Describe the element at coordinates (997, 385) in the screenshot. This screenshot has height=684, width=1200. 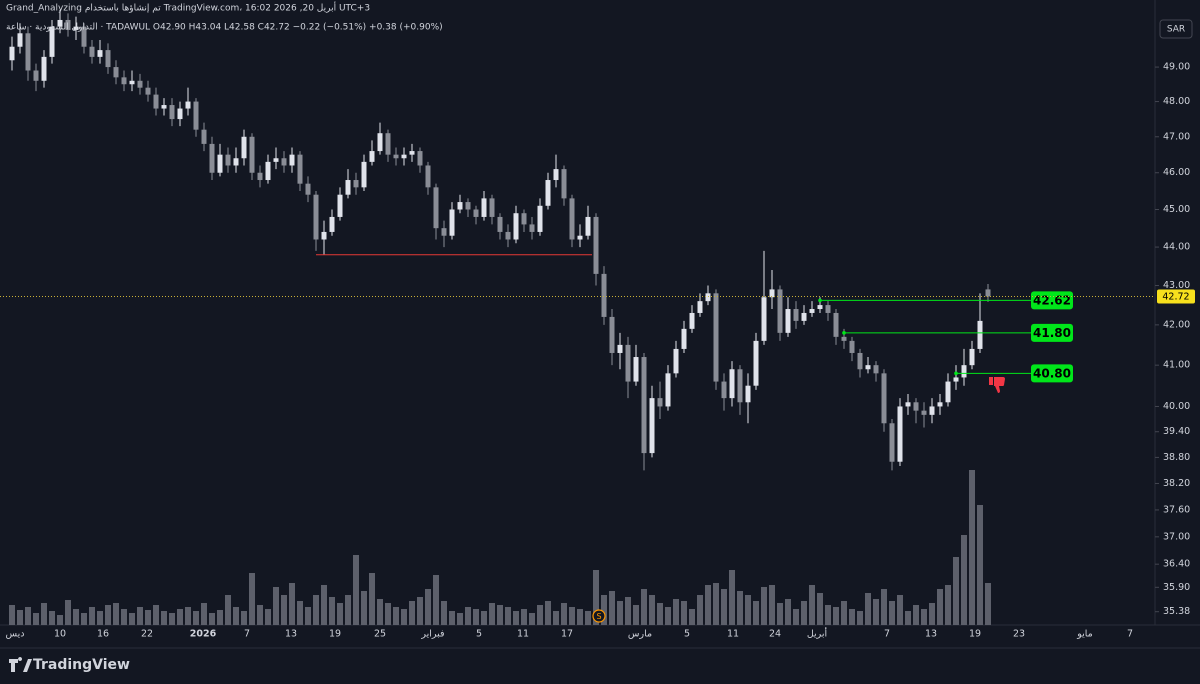
I see `thumbs-down-icon` at that location.